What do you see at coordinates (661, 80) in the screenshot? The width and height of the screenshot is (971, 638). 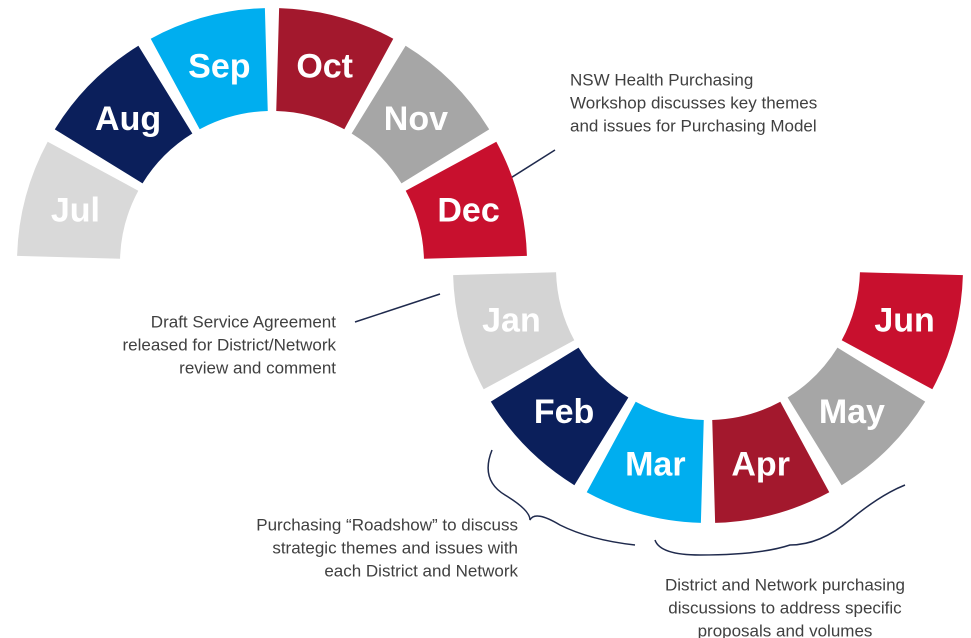 I see `annotation-line: NSW Health Purchasing` at bounding box center [661, 80].